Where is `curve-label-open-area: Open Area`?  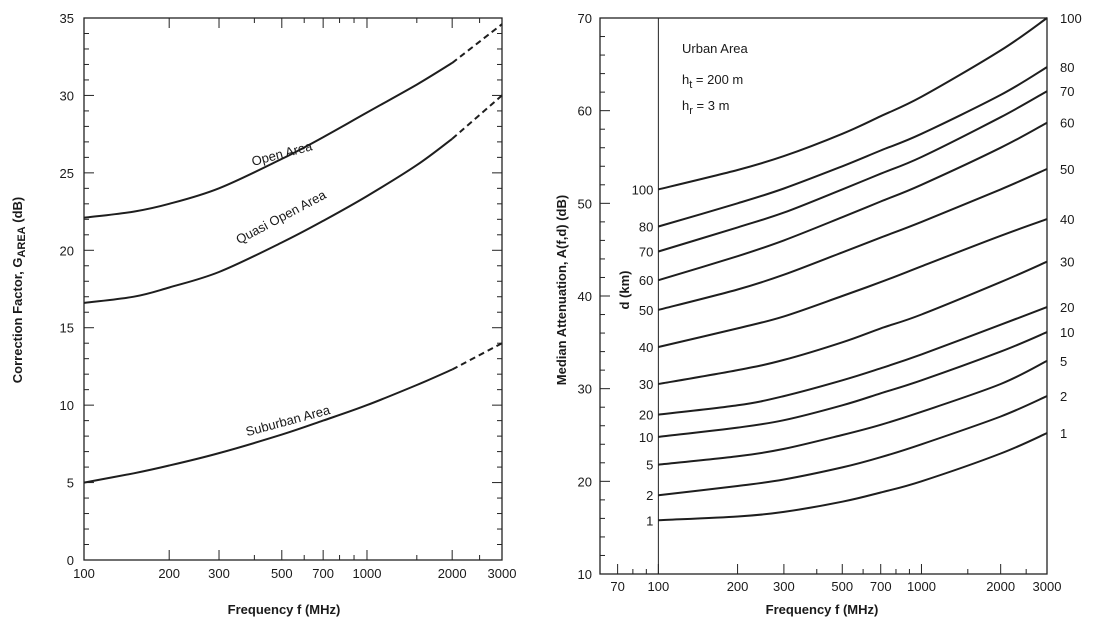 curve-label-open-area: Open Area is located at coordinates (282, 153).